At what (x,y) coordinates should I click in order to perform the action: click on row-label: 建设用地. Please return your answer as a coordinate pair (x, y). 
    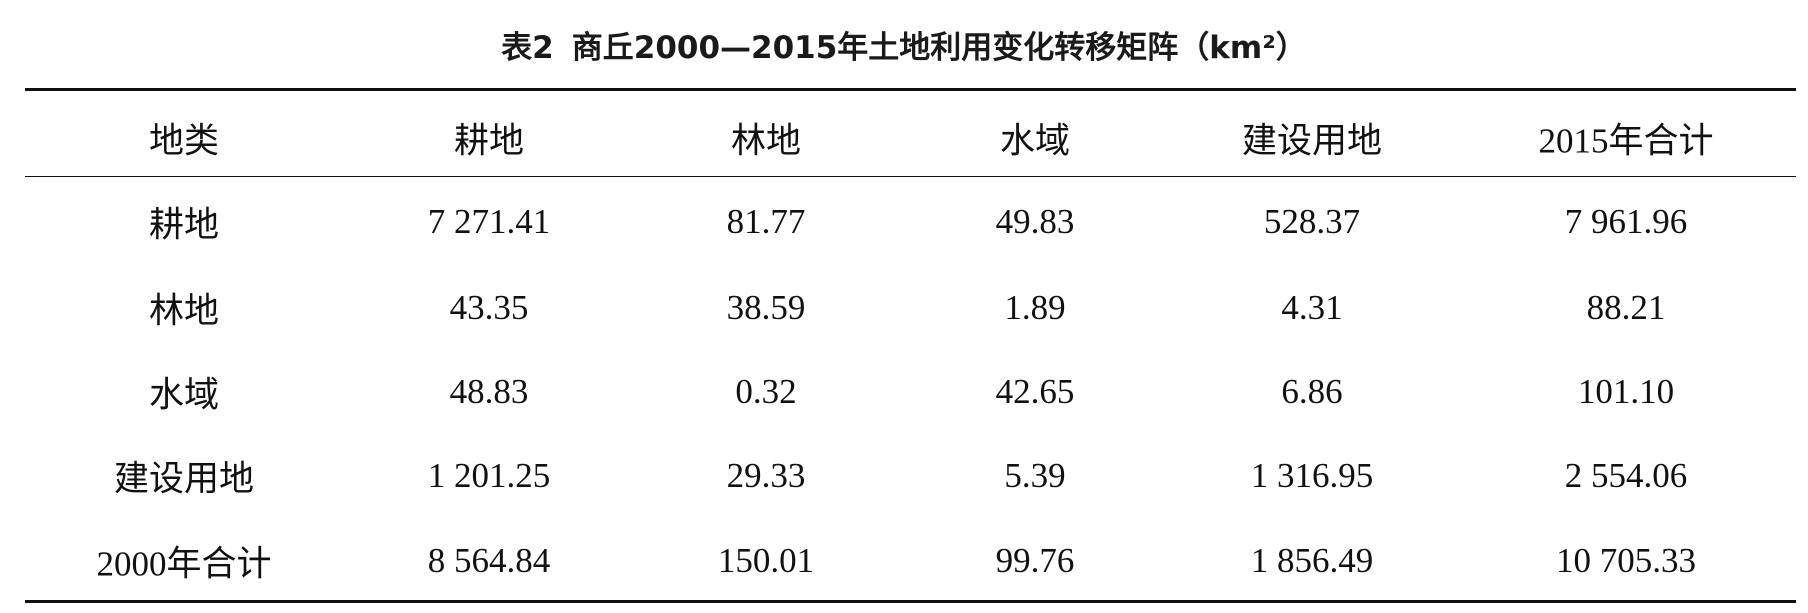
    Looking at the image, I should click on (184, 479).